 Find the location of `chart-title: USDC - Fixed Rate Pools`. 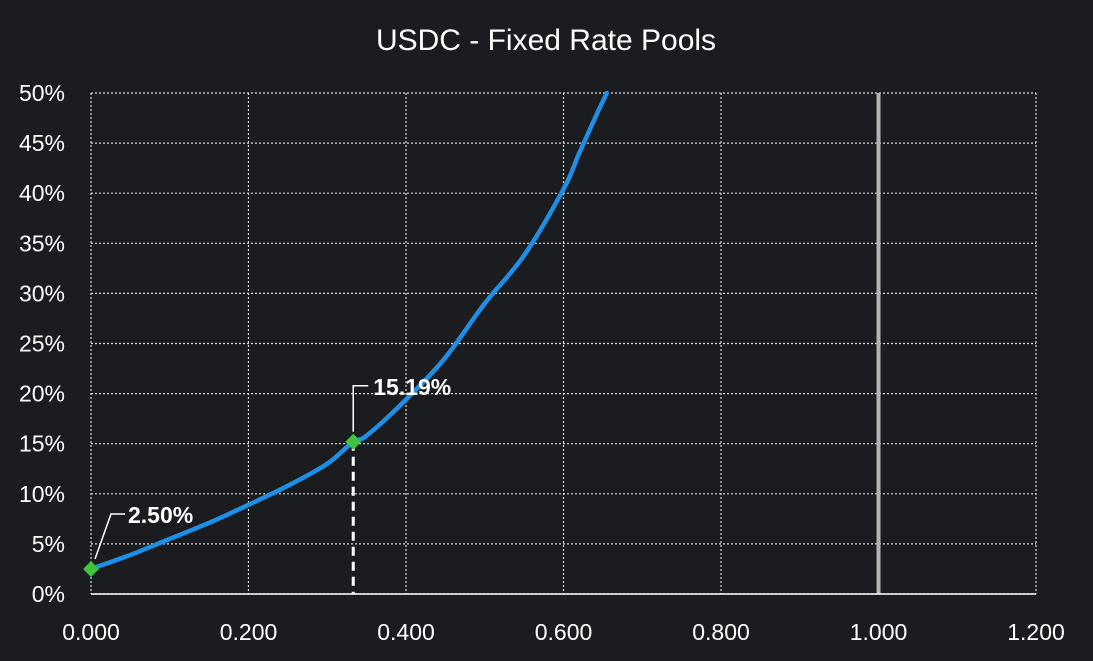

chart-title: USDC - Fixed Rate Pools is located at coordinates (546, 40).